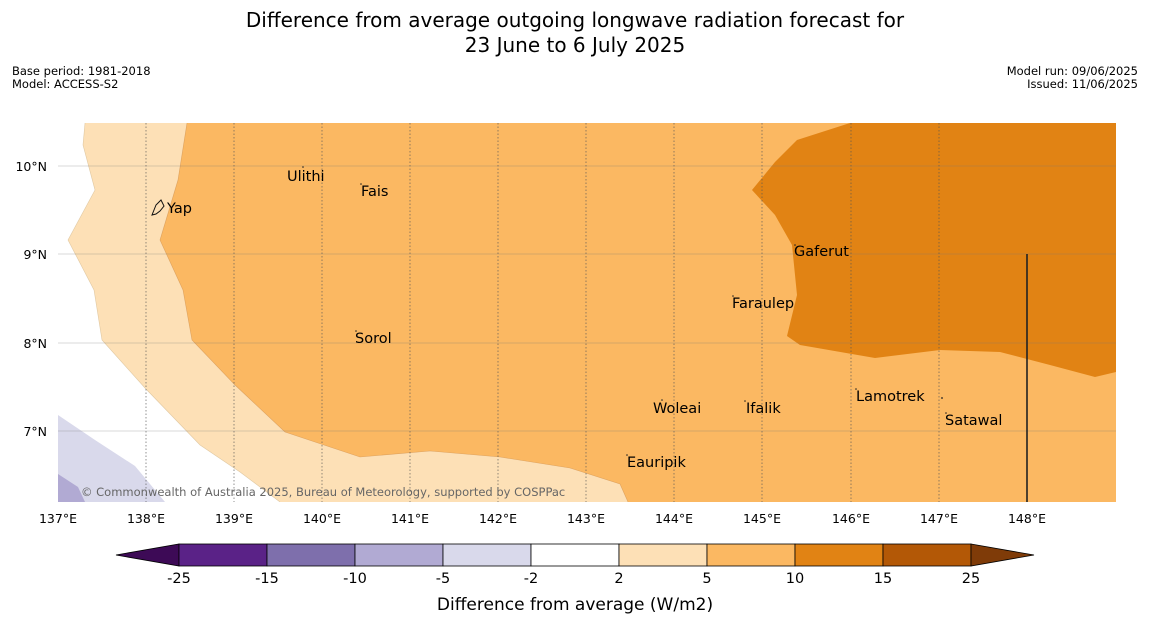  What do you see at coordinates (656, 463) in the screenshot?
I see `place-eauripik: Eauripik` at bounding box center [656, 463].